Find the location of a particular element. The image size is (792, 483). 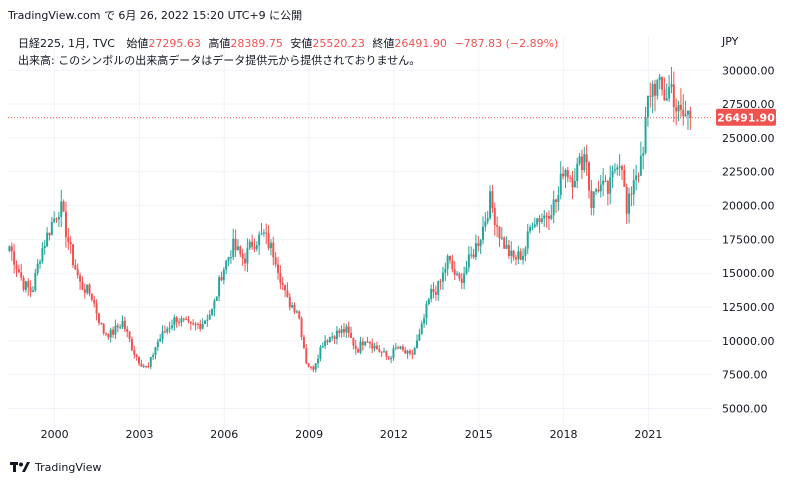

x-axis: 2000 2003 2006 2009 2012 2015 2018 2021 is located at coordinates (352, 434).